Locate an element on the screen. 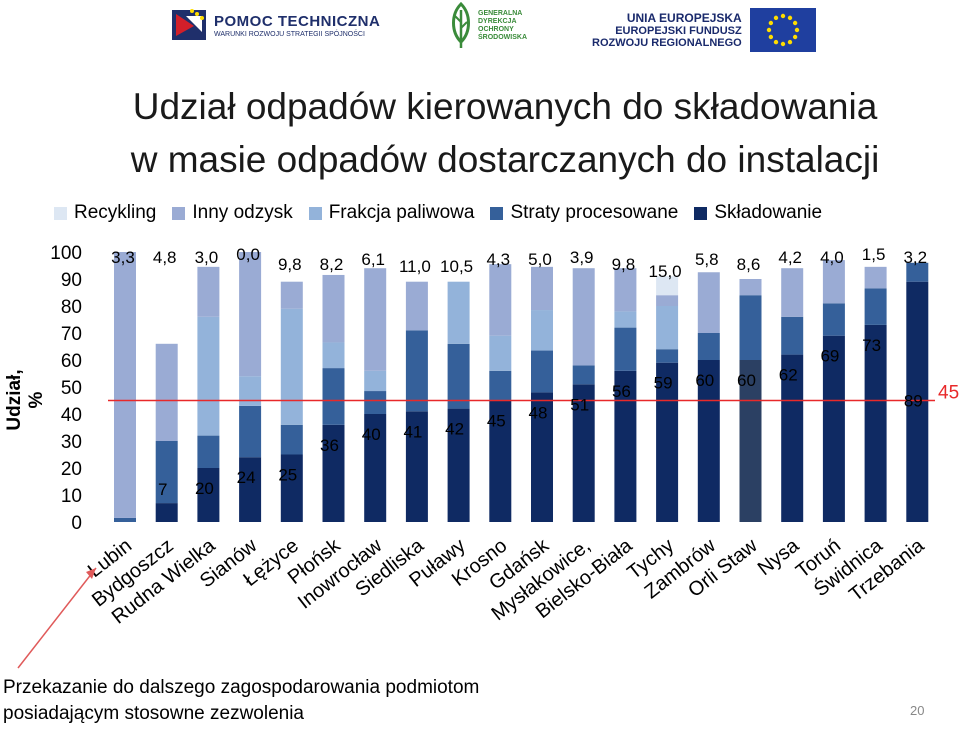 The width and height of the screenshot is (960, 731). top-value-label: 4,2 is located at coordinates (790, 257).